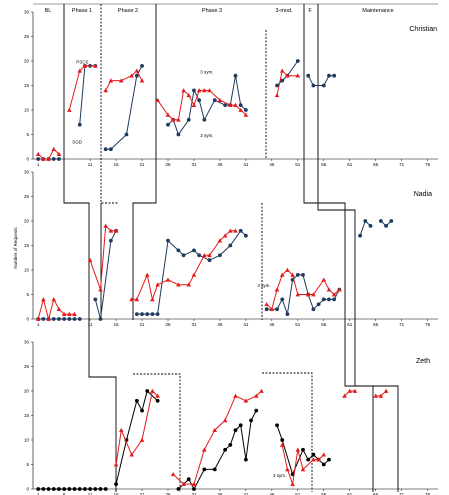 This screenshot has height=495, width=449. Describe the element at coordinates (117, 164) in the screenshot. I see `x-tick-label: 16` at that location.